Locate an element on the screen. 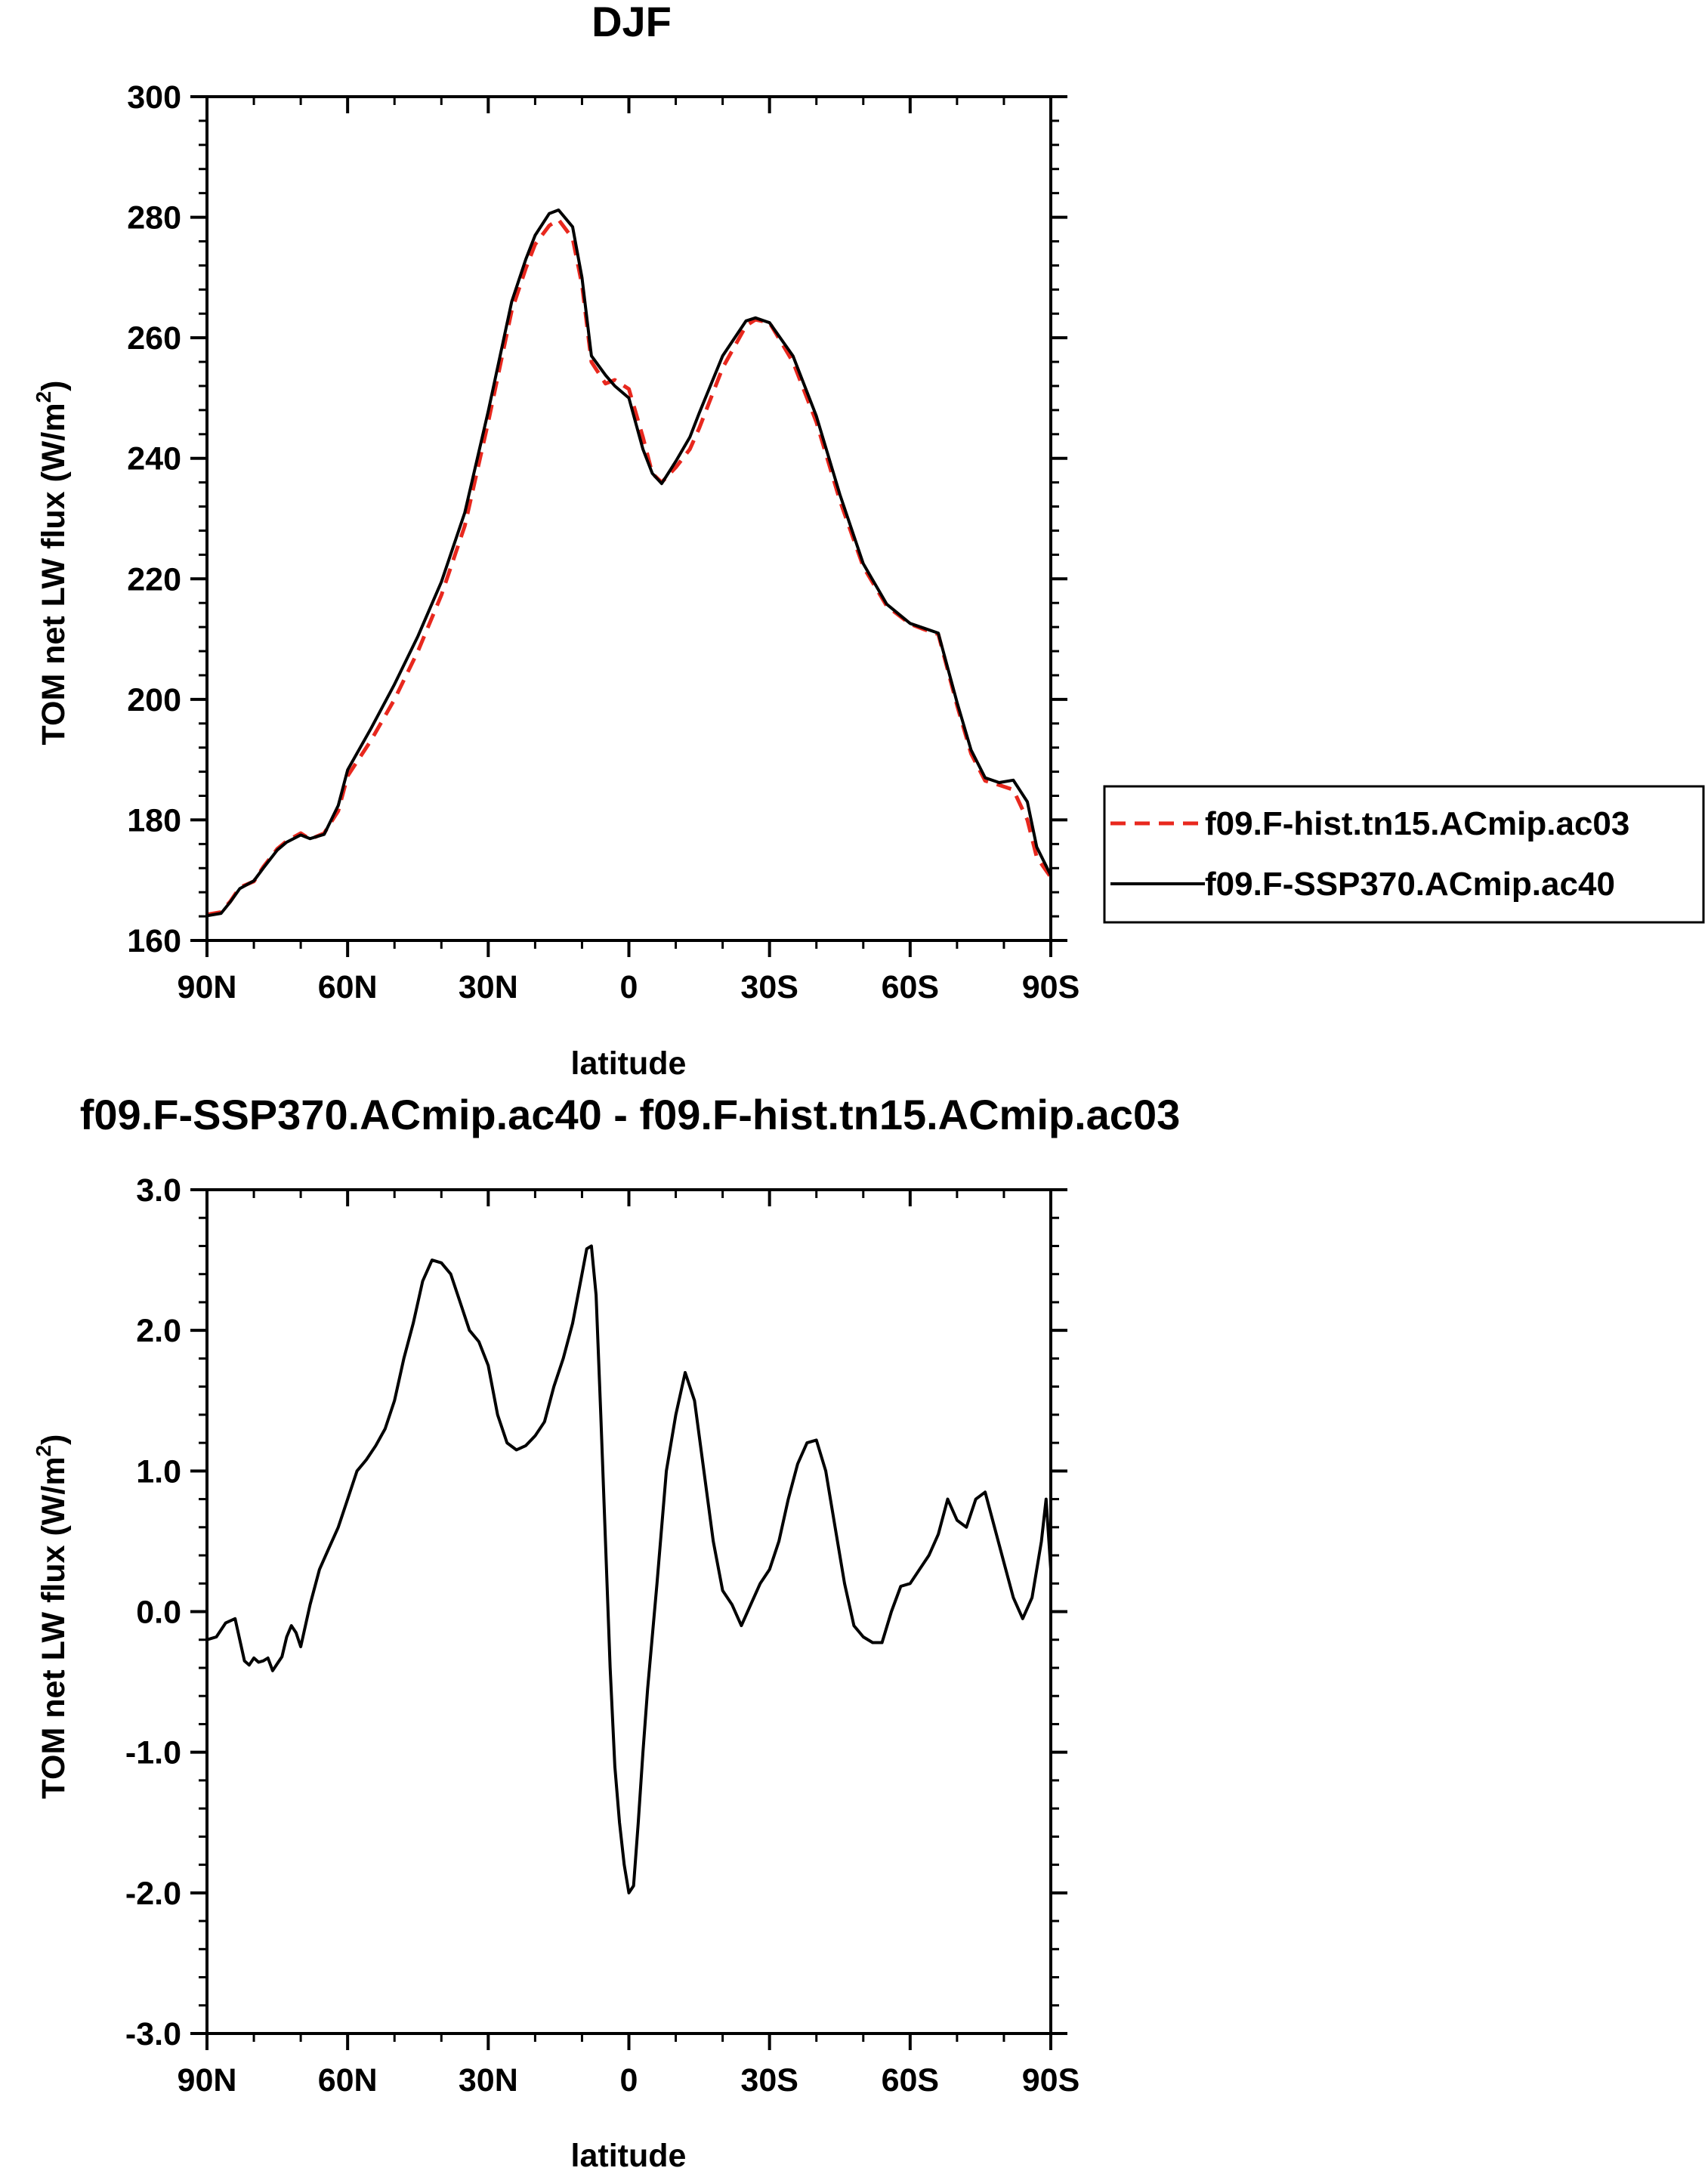 Image resolution: width=1708 pixels, height=2174 pixels. bottom-x-tick-label: 30S is located at coordinates (769, 2080).